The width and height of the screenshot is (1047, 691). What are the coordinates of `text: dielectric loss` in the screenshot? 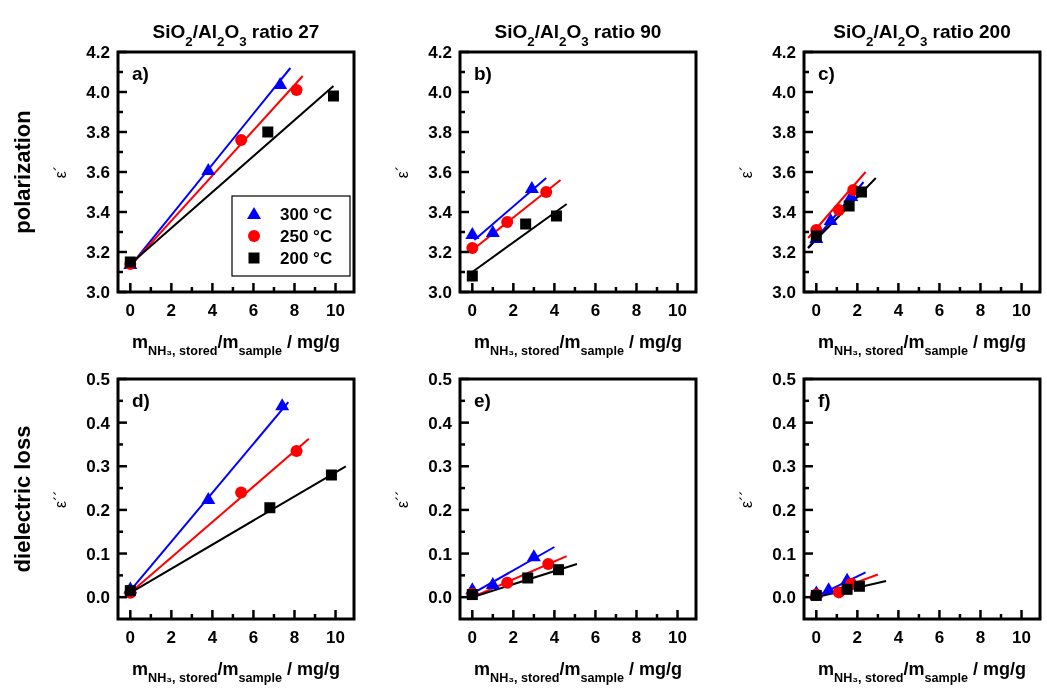 It's located at (22, 499).